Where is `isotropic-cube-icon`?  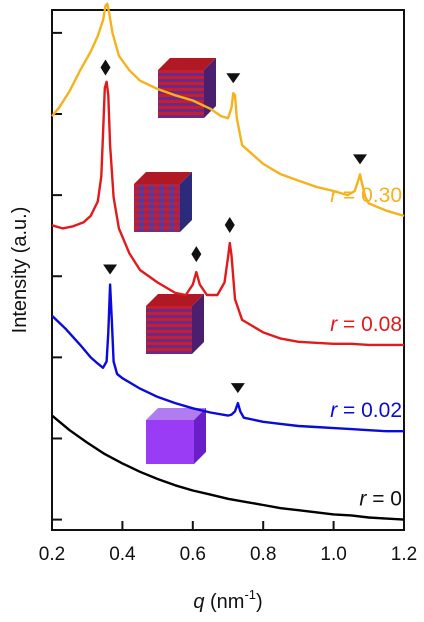 isotropic-cube-icon is located at coordinates (176, 436).